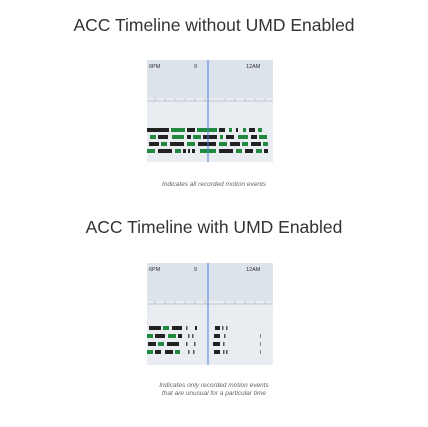 The image size is (428, 427). Describe the element at coordinates (210, 111) in the screenshot. I see `timeline-without-umd: 6PM 9 12AM` at that location.